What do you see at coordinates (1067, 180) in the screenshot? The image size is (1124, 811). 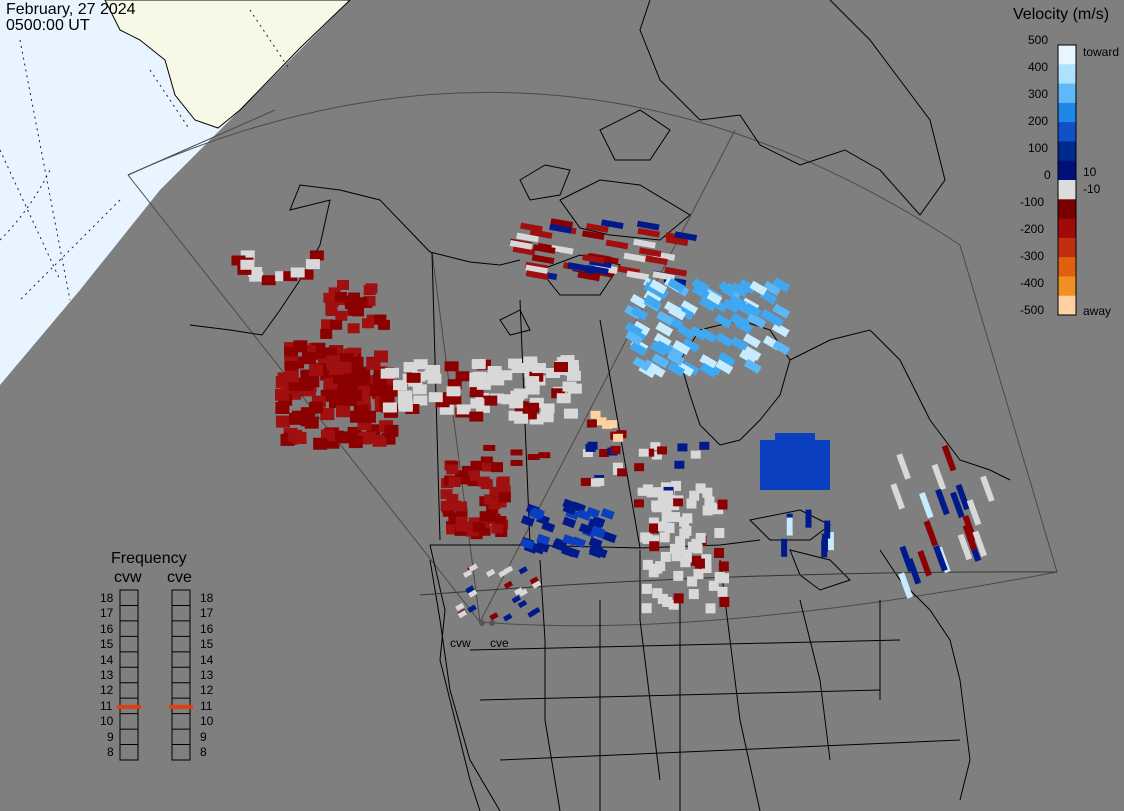 I see `colorbar-frame` at bounding box center [1067, 180].